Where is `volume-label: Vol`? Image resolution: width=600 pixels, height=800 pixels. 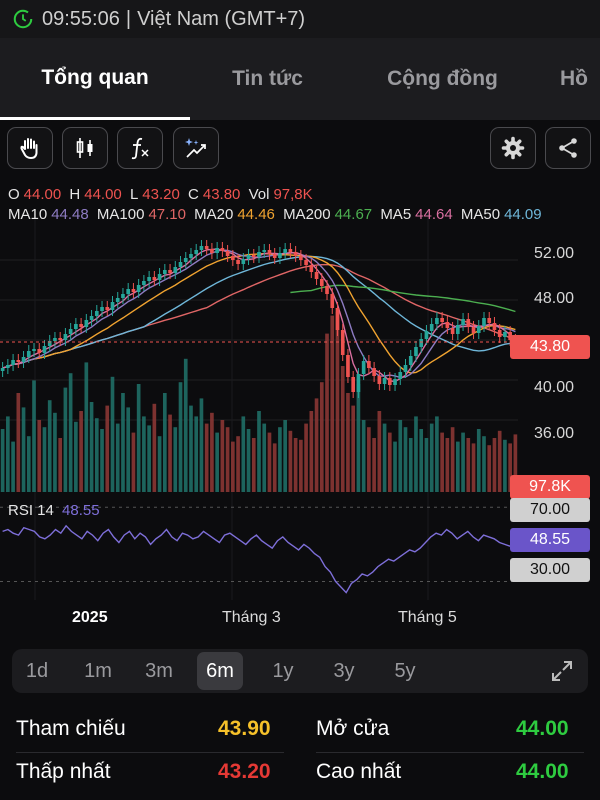
volume-label: Vol is located at coordinates (259, 194).